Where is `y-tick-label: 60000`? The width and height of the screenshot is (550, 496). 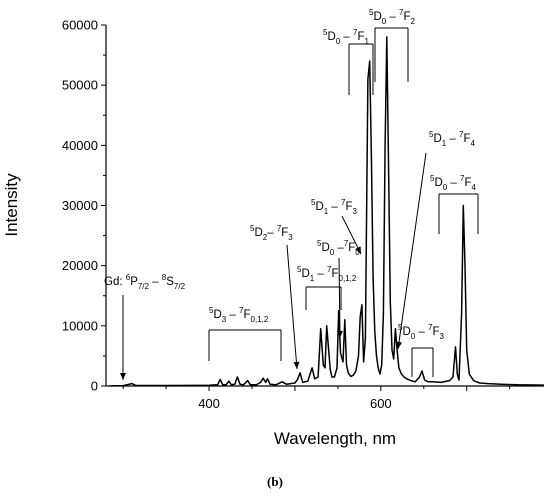 y-tick-label: 60000 is located at coordinates (80, 25).